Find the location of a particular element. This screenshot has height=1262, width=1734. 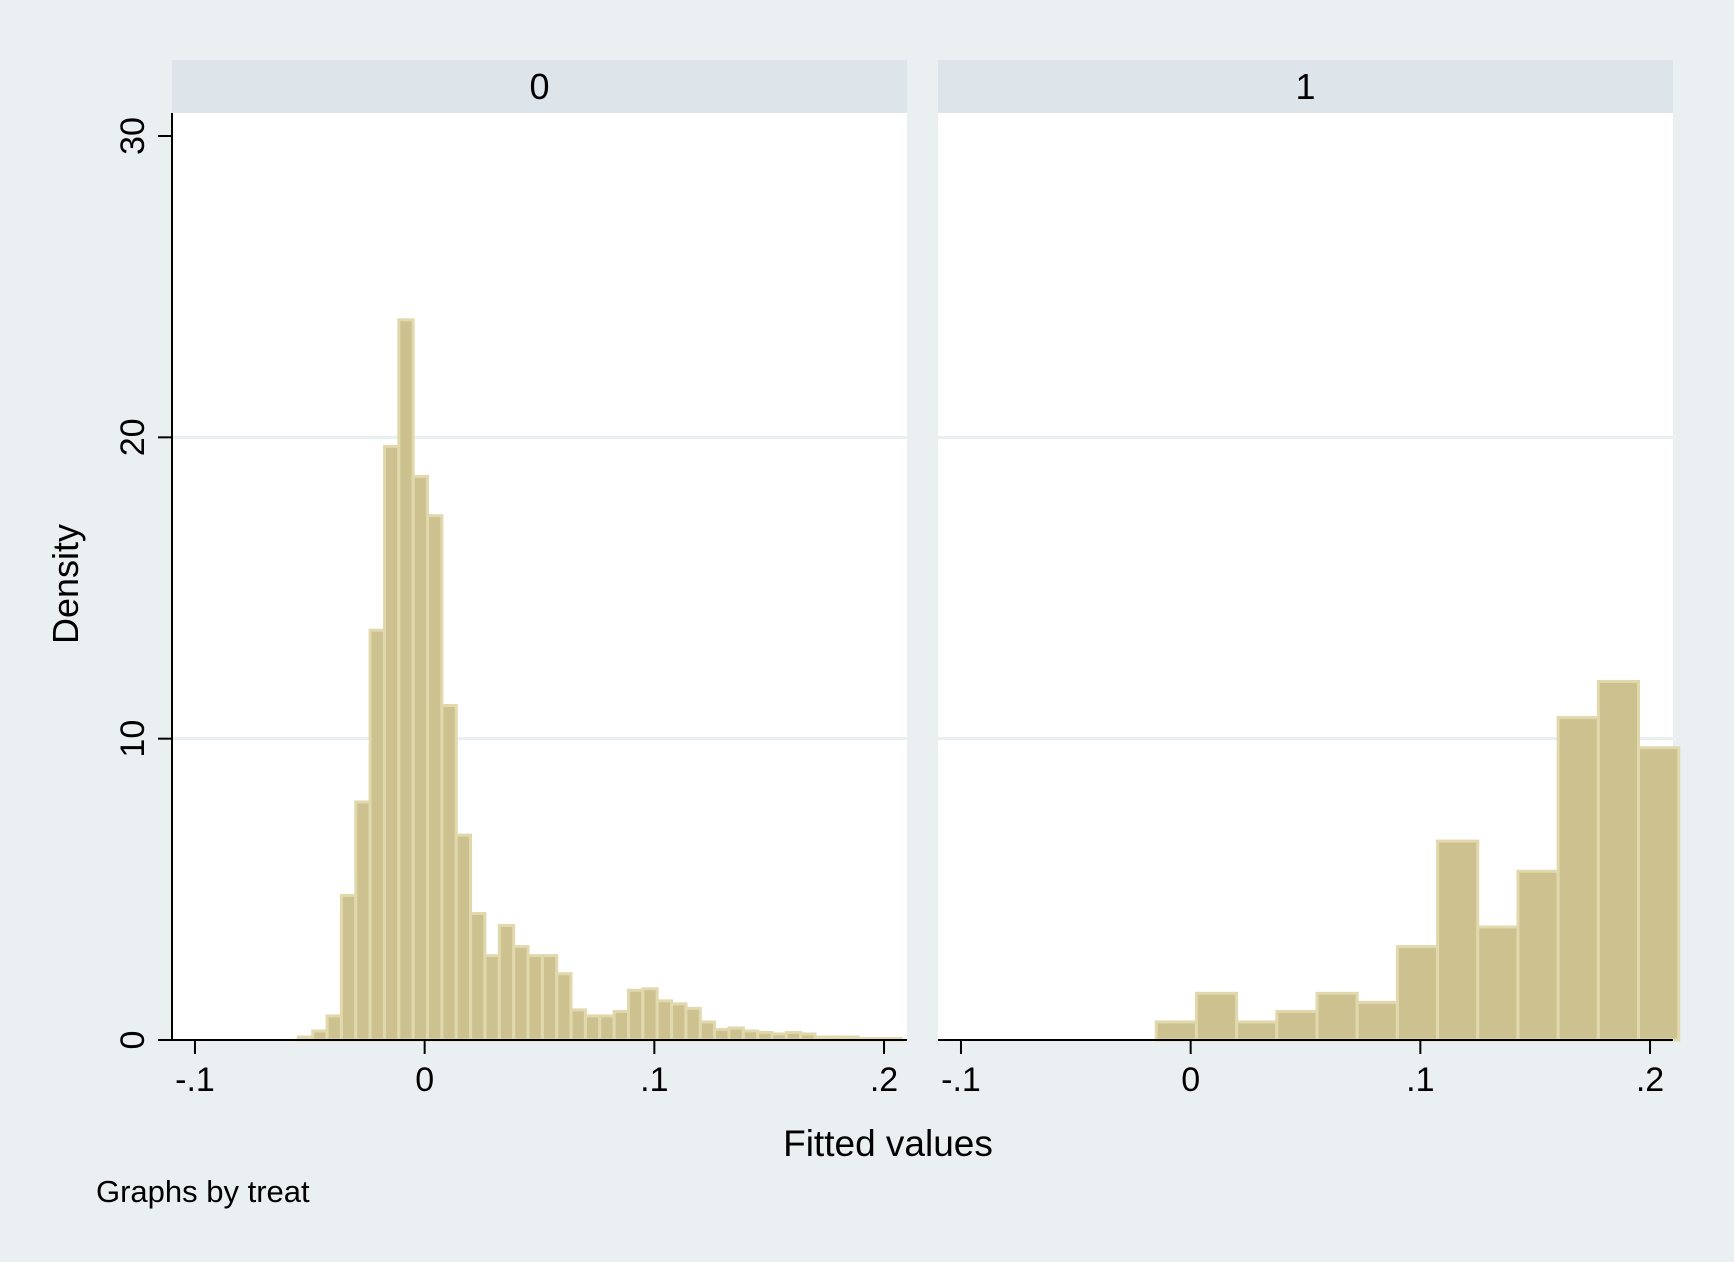

panel-title: 0 is located at coordinates (539, 86).